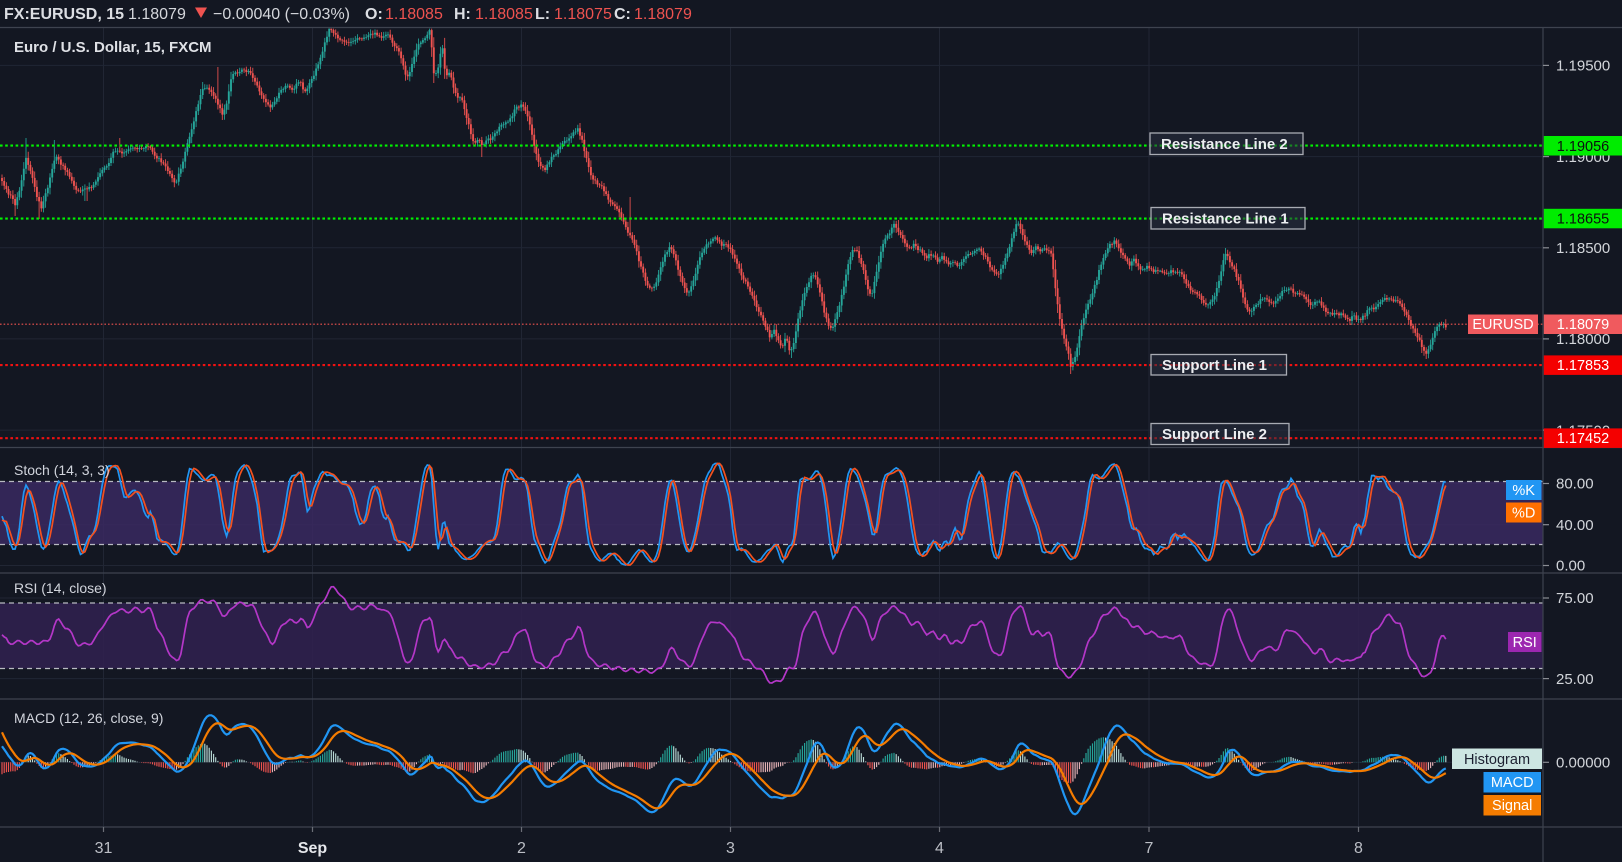 This screenshot has height=862, width=1622. Describe the element at coordinates (542, 14) in the screenshot. I see `svg-text: L:` at that location.